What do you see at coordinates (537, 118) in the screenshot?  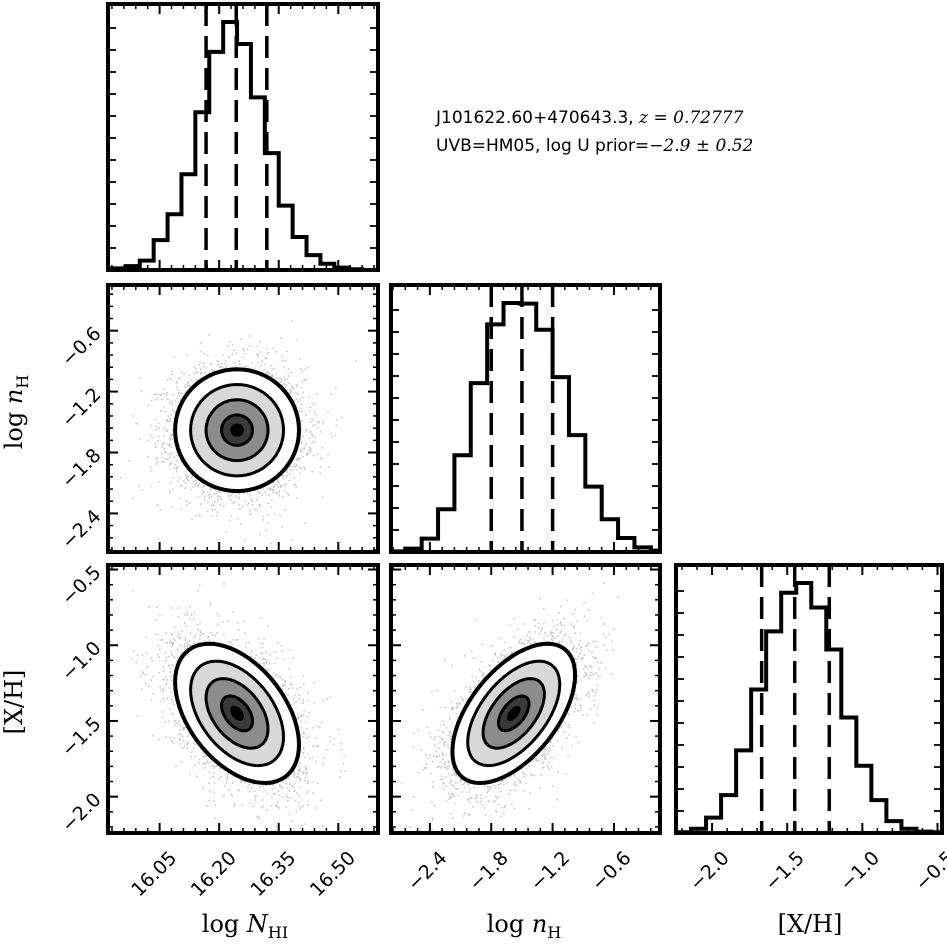 I see `title-line1-text: J101622.60+470643.3,` at bounding box center [537, 118].